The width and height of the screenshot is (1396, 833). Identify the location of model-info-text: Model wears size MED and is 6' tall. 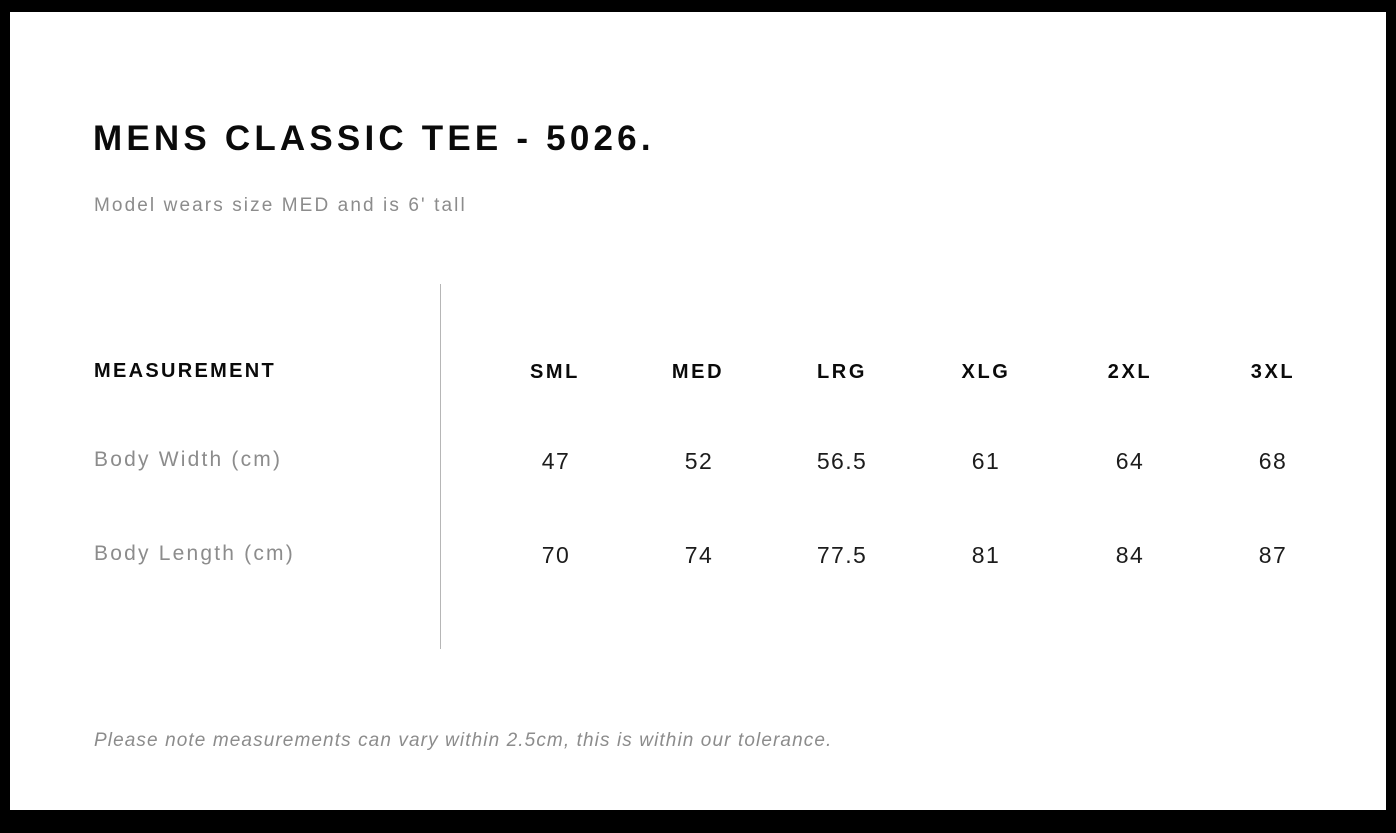
(280, 205).